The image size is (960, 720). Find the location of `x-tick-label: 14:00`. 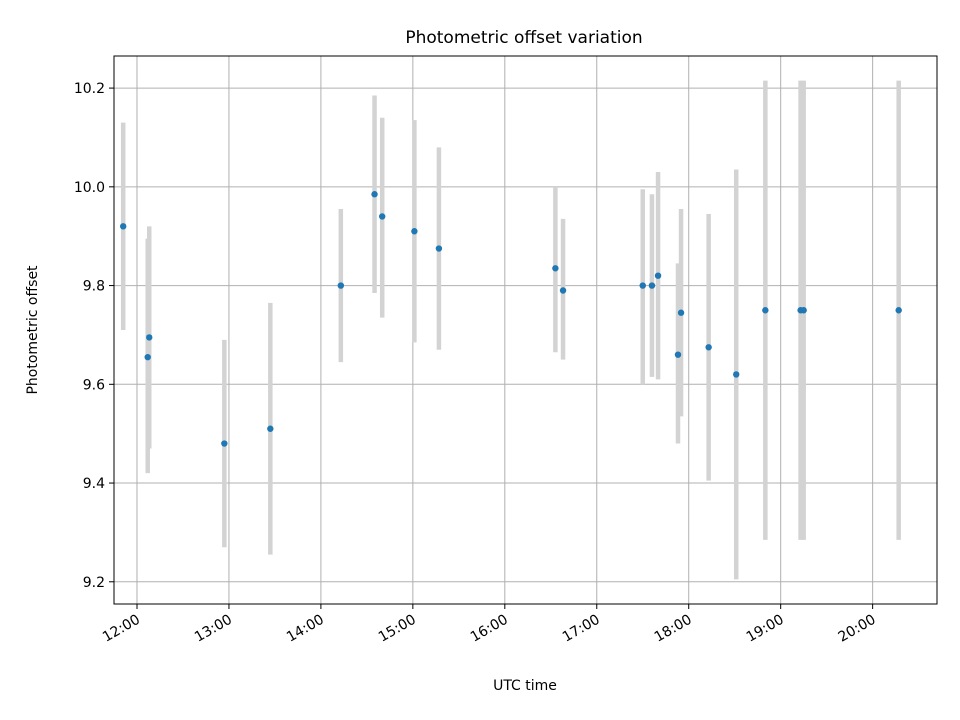

x-tick-label: 14:00 is located at coordinates (305, 629).